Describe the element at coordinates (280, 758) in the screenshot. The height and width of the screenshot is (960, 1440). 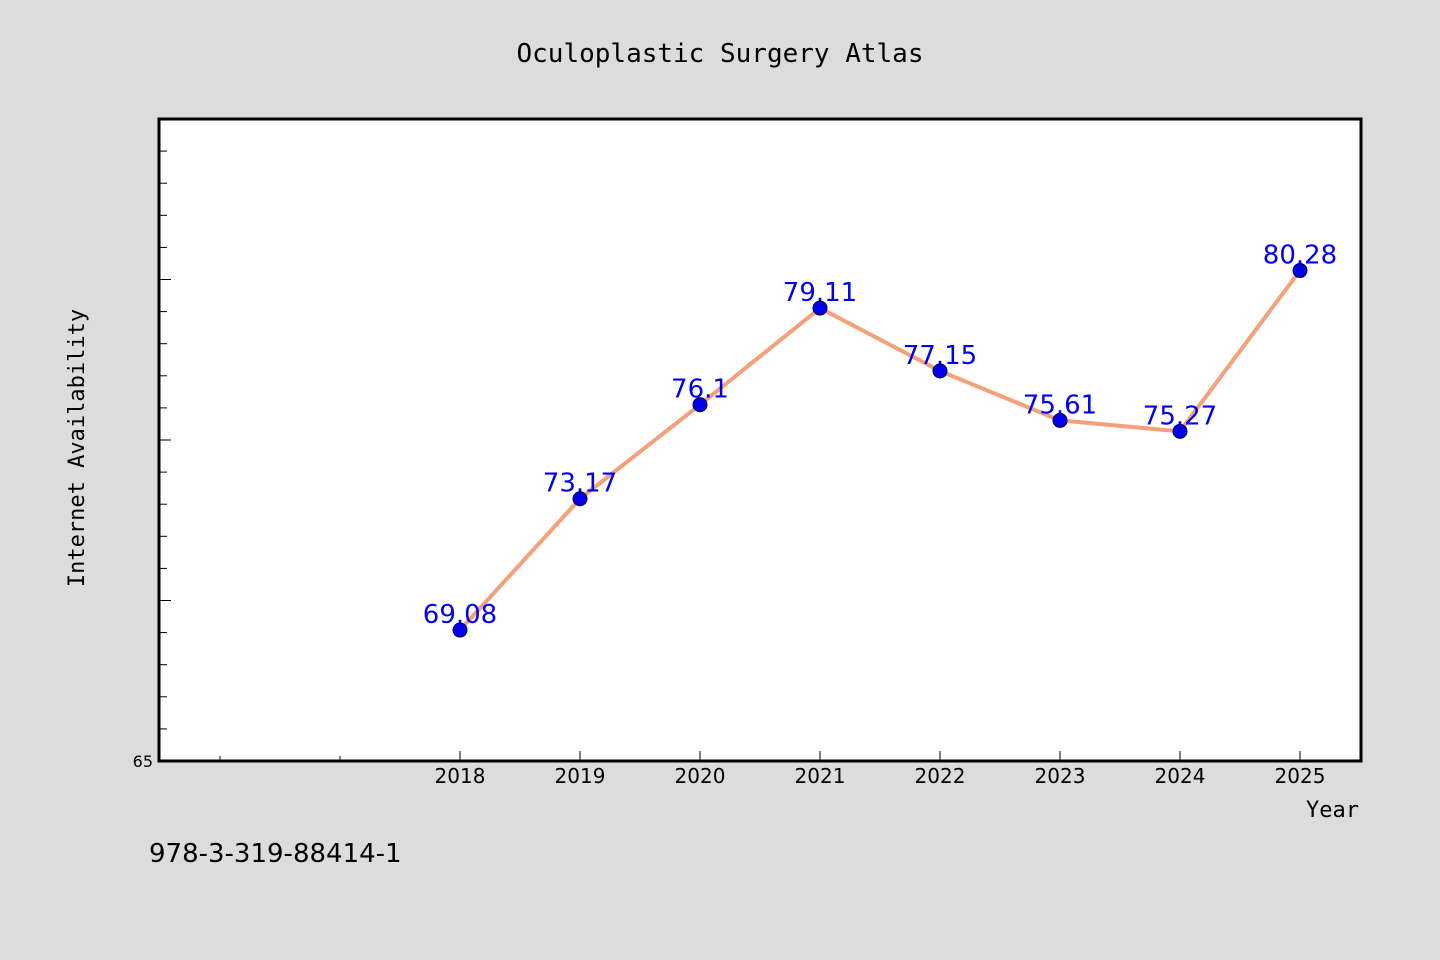
I see `x-axis-minor-ticks` at that location.